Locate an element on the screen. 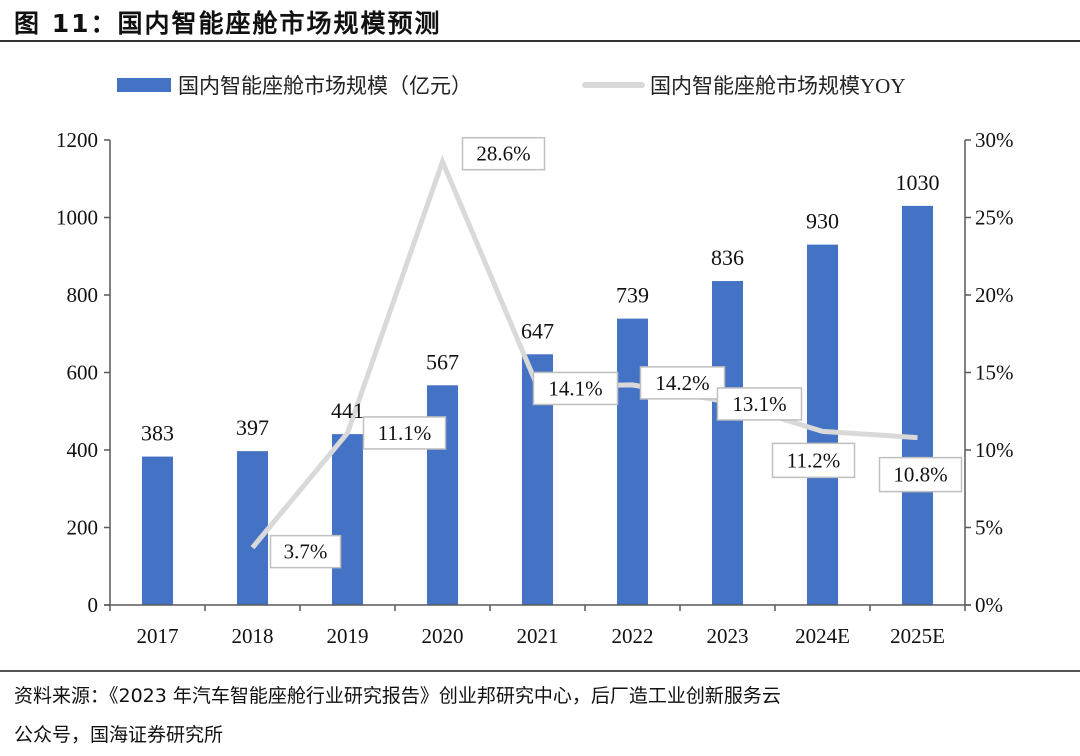 This screenshot has width=1080, height=756. right-axis-tick-label: 15% is located at coordinates (994, 373).